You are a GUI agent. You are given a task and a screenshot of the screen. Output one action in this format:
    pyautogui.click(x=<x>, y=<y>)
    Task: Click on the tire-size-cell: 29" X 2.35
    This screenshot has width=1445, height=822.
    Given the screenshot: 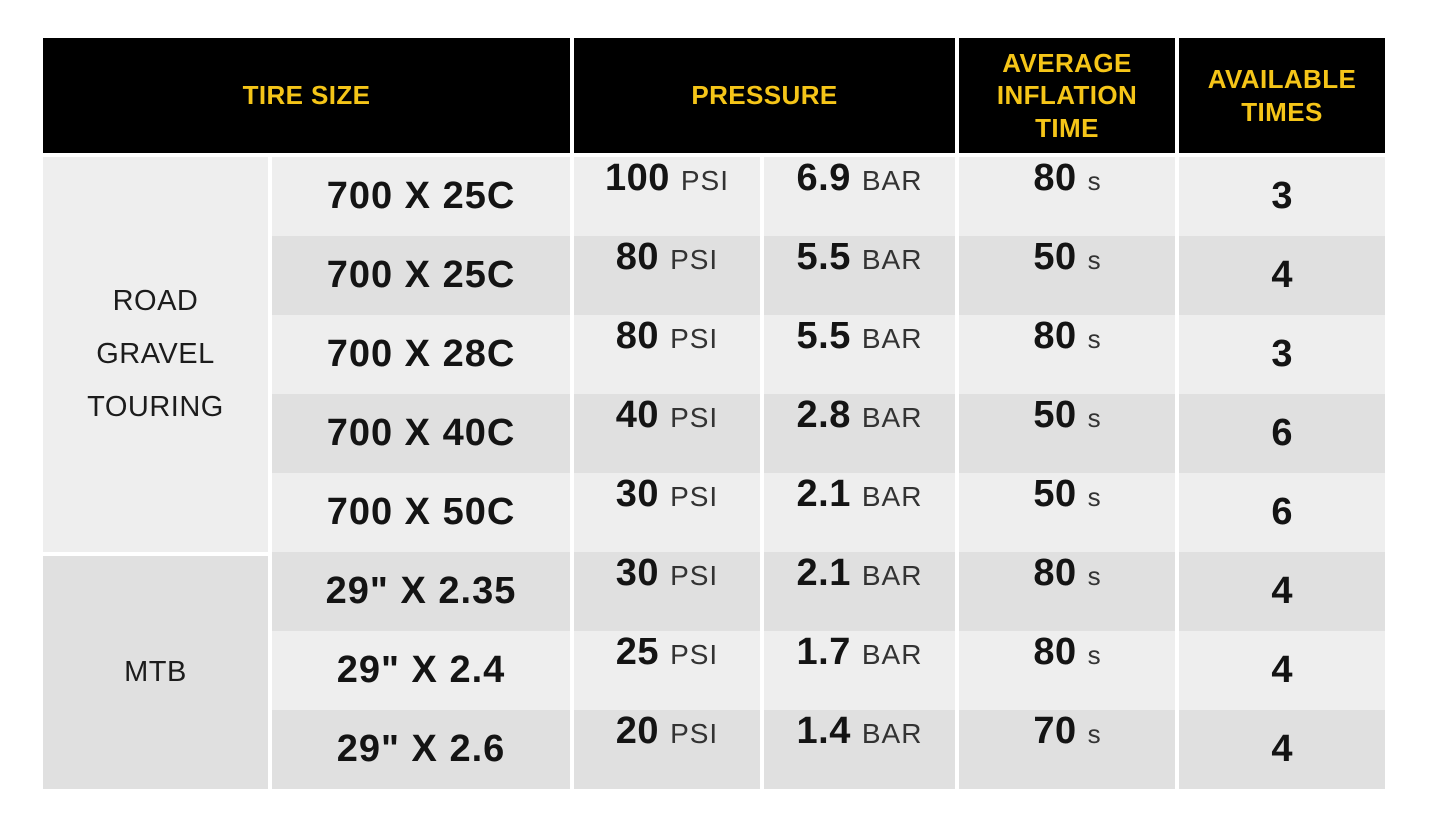 What is the action you would take?
    pyautogui.click(x=421, y=591)
    